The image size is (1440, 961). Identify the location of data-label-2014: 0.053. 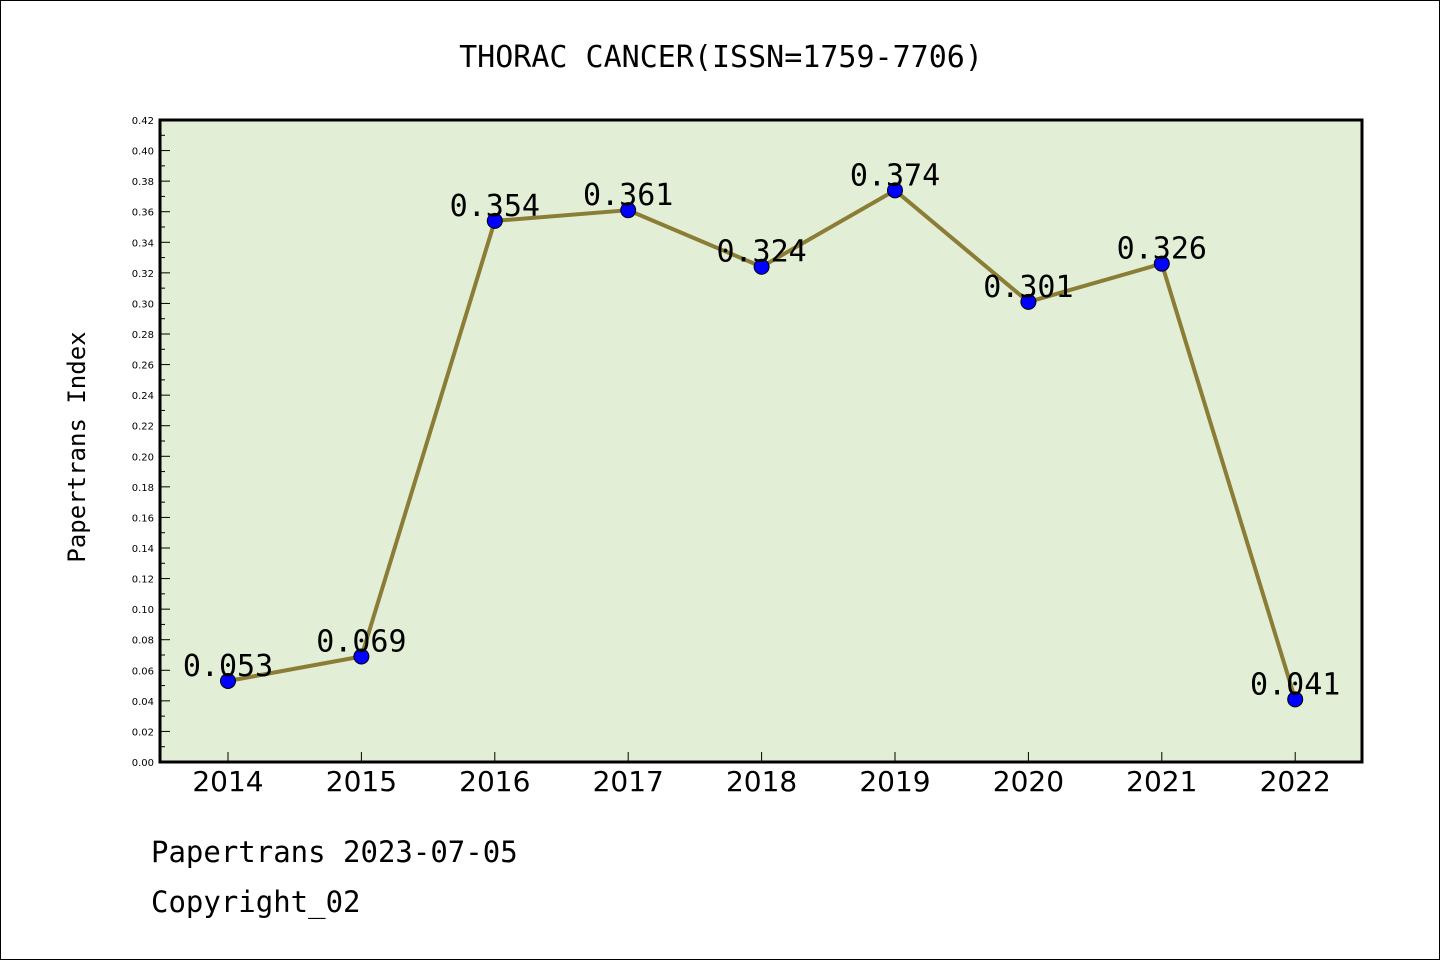
(228, 666).